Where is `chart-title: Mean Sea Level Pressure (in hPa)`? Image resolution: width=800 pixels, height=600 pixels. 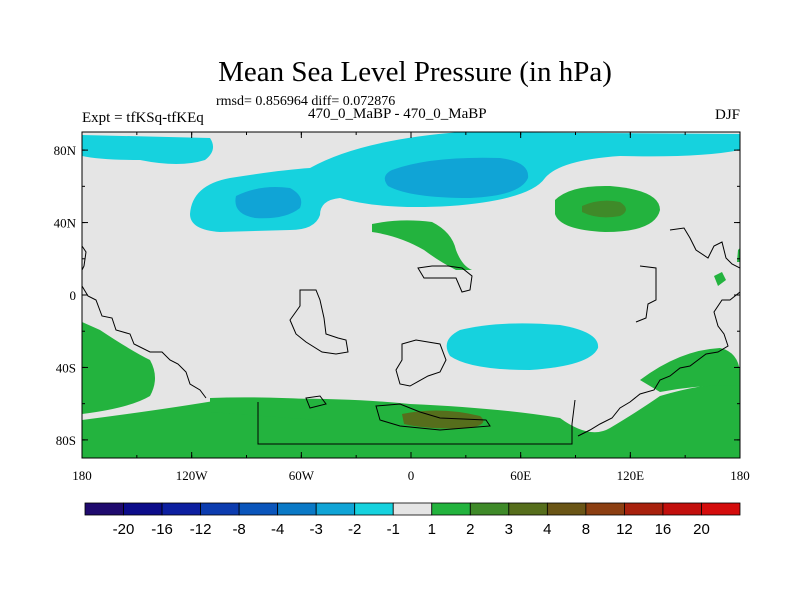
chart-title: Mean Sea Level Pressure (in hPa) is located at coordinates (415, 72).